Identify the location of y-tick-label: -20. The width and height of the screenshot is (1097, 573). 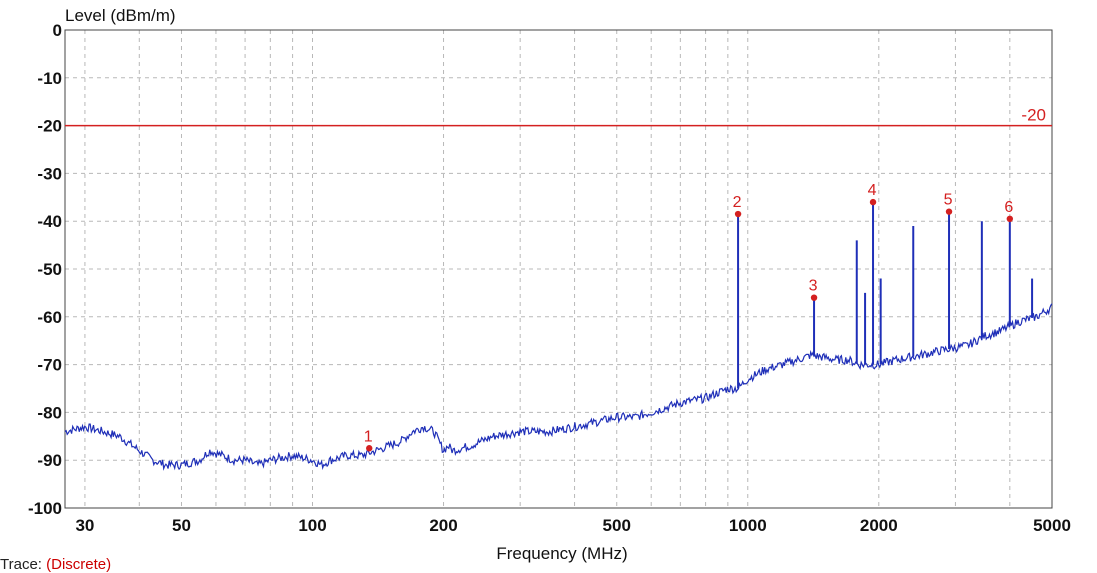
(49, 126).